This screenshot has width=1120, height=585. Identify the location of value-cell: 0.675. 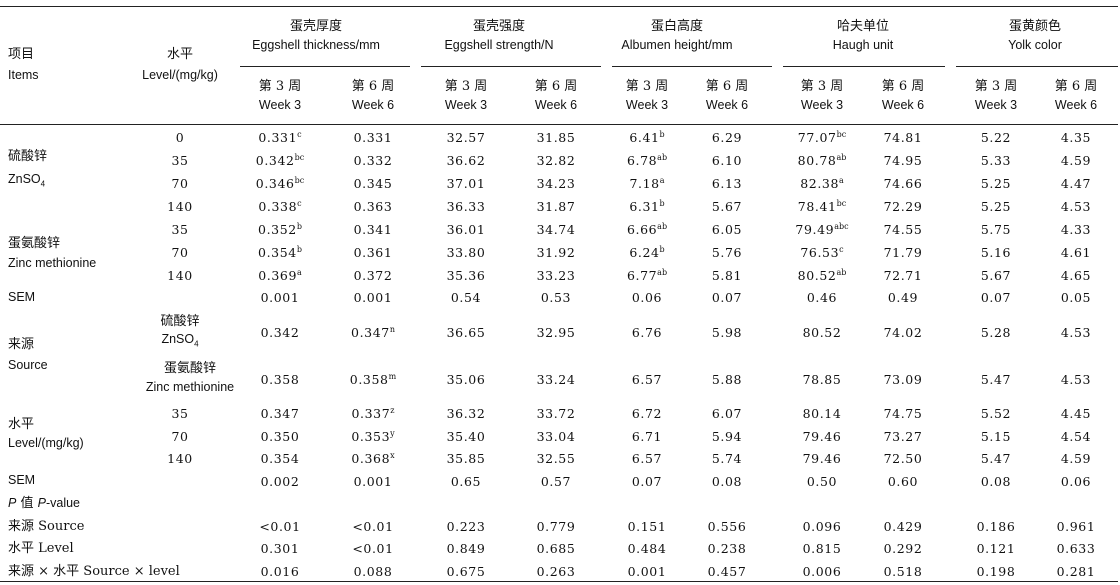
(466, 571).